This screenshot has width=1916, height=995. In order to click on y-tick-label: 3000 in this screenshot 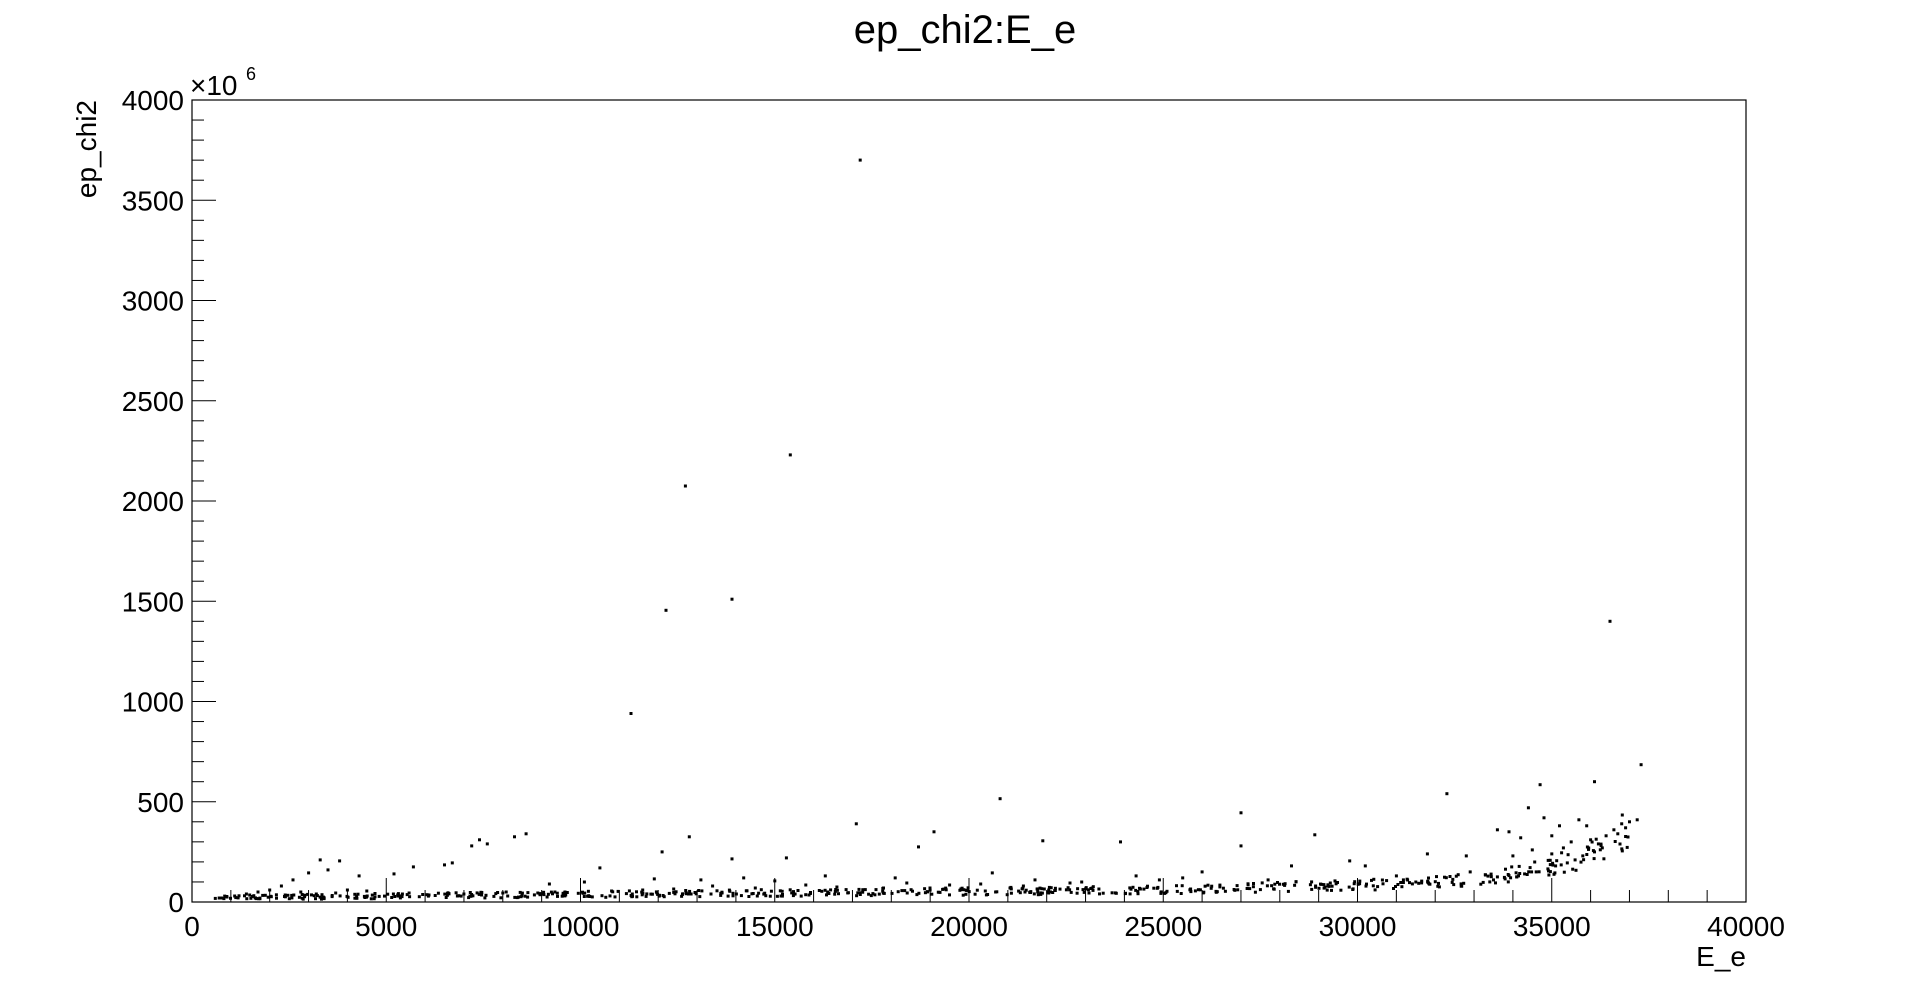, I will do `click(153, 301)`.